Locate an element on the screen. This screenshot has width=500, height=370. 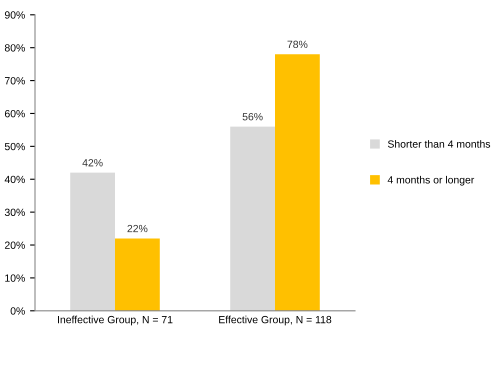
y-tick-label: 40% is located at coordinates (14, 180).